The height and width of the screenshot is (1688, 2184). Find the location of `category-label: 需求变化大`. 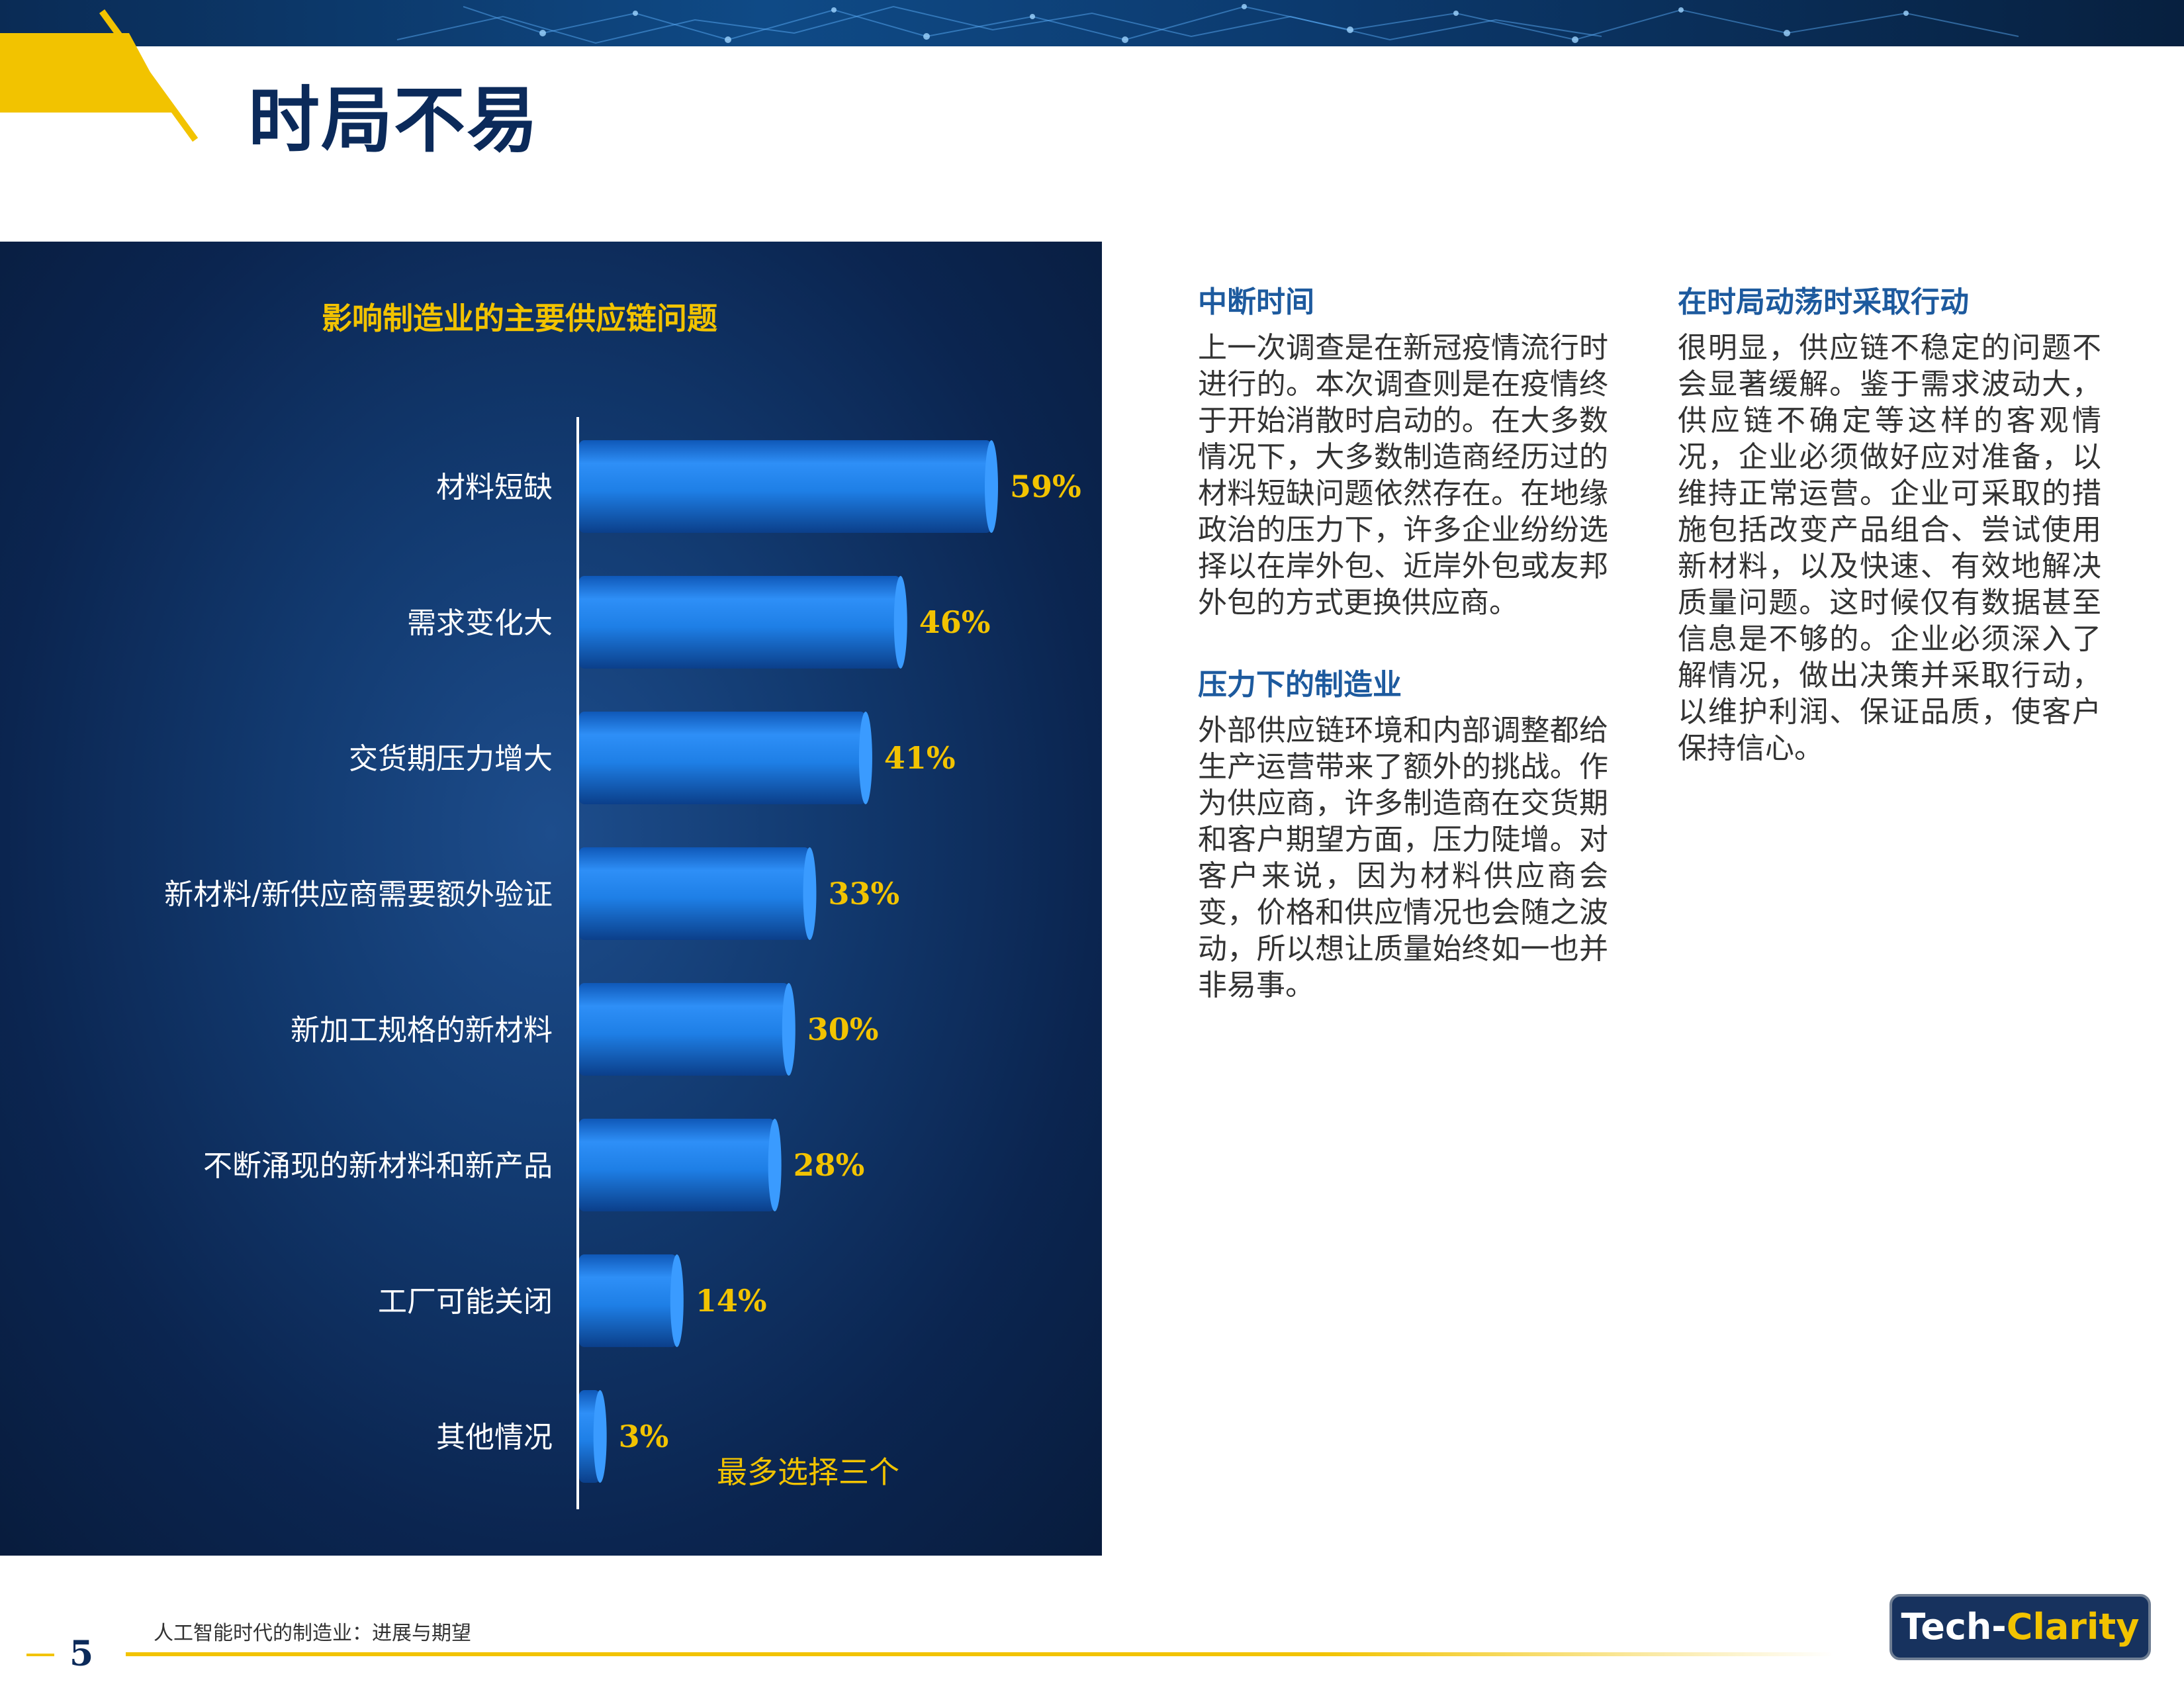

category-label: 需求变化大 is located at coordinates (480, 623).